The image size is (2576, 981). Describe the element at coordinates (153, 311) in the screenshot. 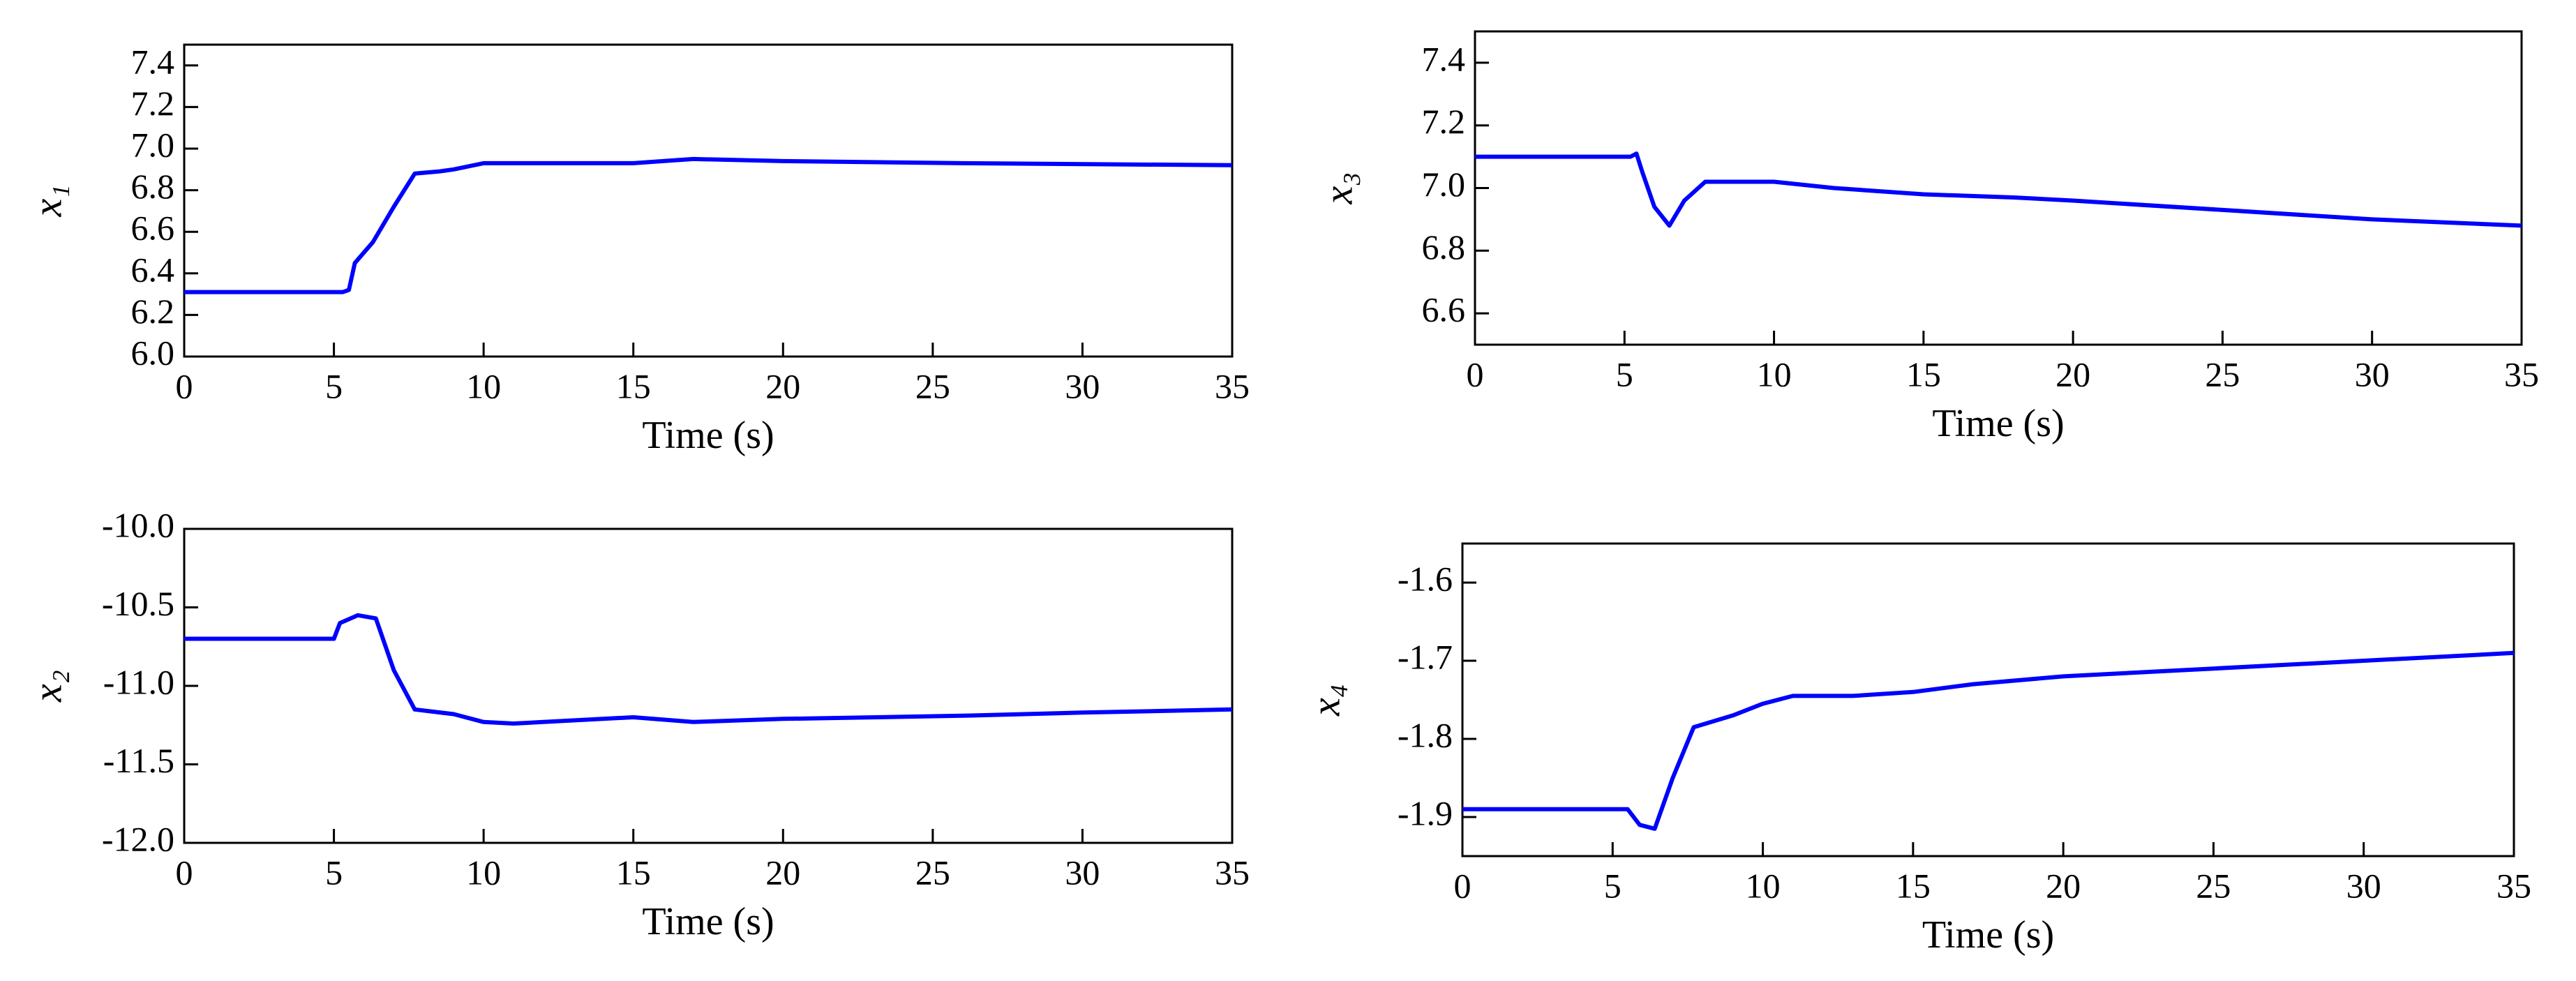

I see `y-tick-label: 6.2` at that location.